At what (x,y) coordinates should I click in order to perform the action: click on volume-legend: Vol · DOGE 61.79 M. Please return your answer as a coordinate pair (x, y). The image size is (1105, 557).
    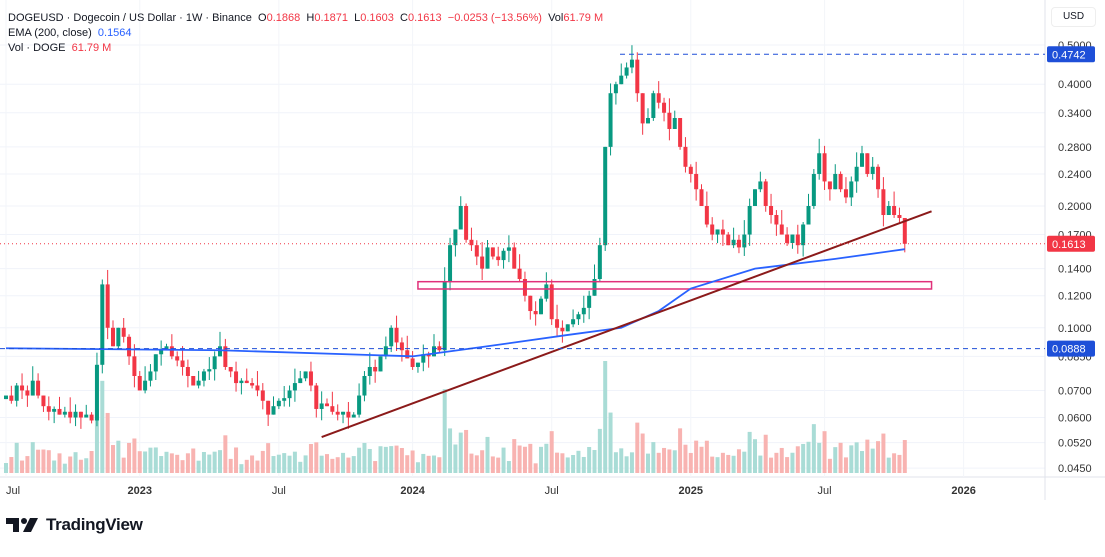
    Looking at the image, I should click on (60, 48).